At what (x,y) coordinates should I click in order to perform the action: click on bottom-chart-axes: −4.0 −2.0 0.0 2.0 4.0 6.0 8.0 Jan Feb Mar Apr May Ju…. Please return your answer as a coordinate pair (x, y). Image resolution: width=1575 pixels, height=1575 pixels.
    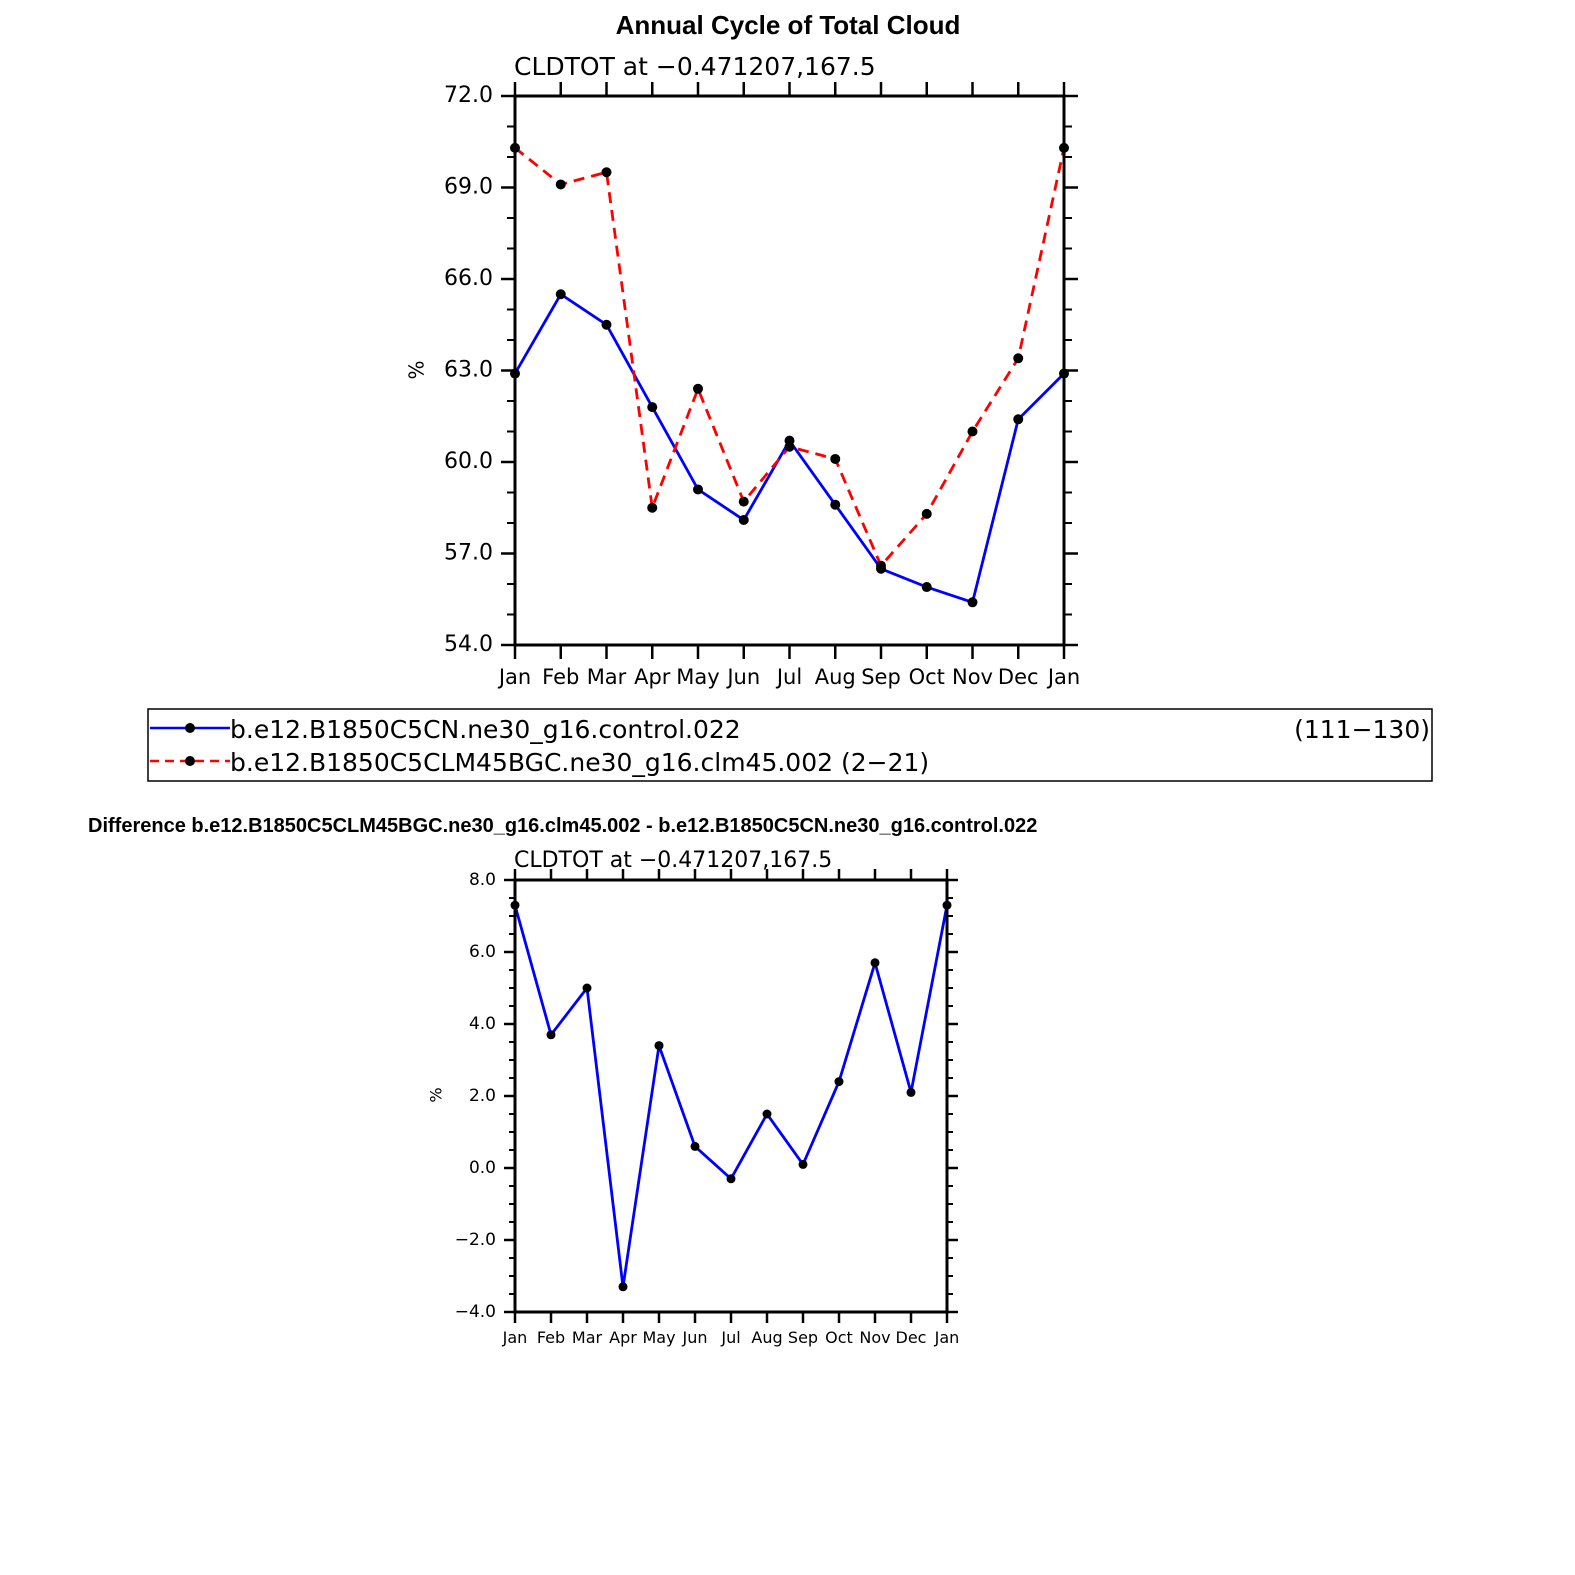
    Looking at the image, I should click on (707, 1108).